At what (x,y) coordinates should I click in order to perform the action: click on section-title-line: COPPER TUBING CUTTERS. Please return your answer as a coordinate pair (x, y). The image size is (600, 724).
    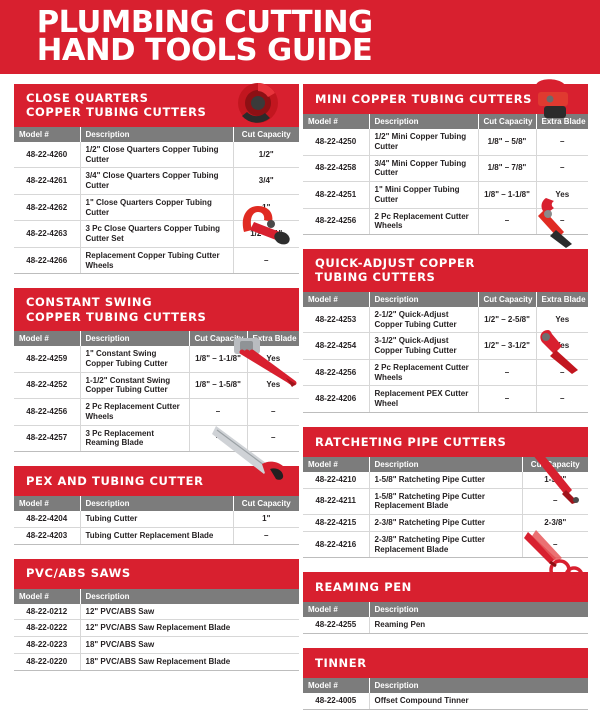
    Looking at the image, I should click on (116, 316).